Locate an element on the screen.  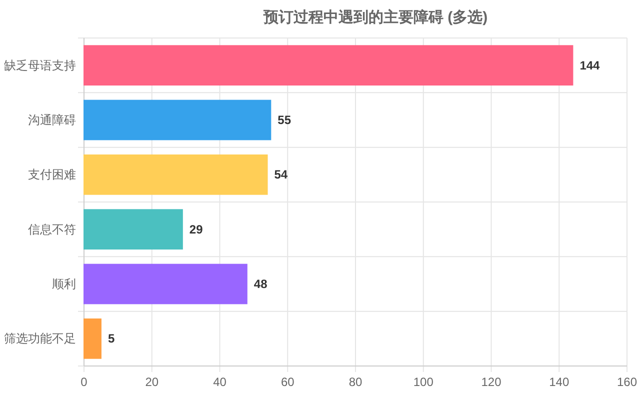
y-tick-label: 顺利 is located at coordinates (64, 284).